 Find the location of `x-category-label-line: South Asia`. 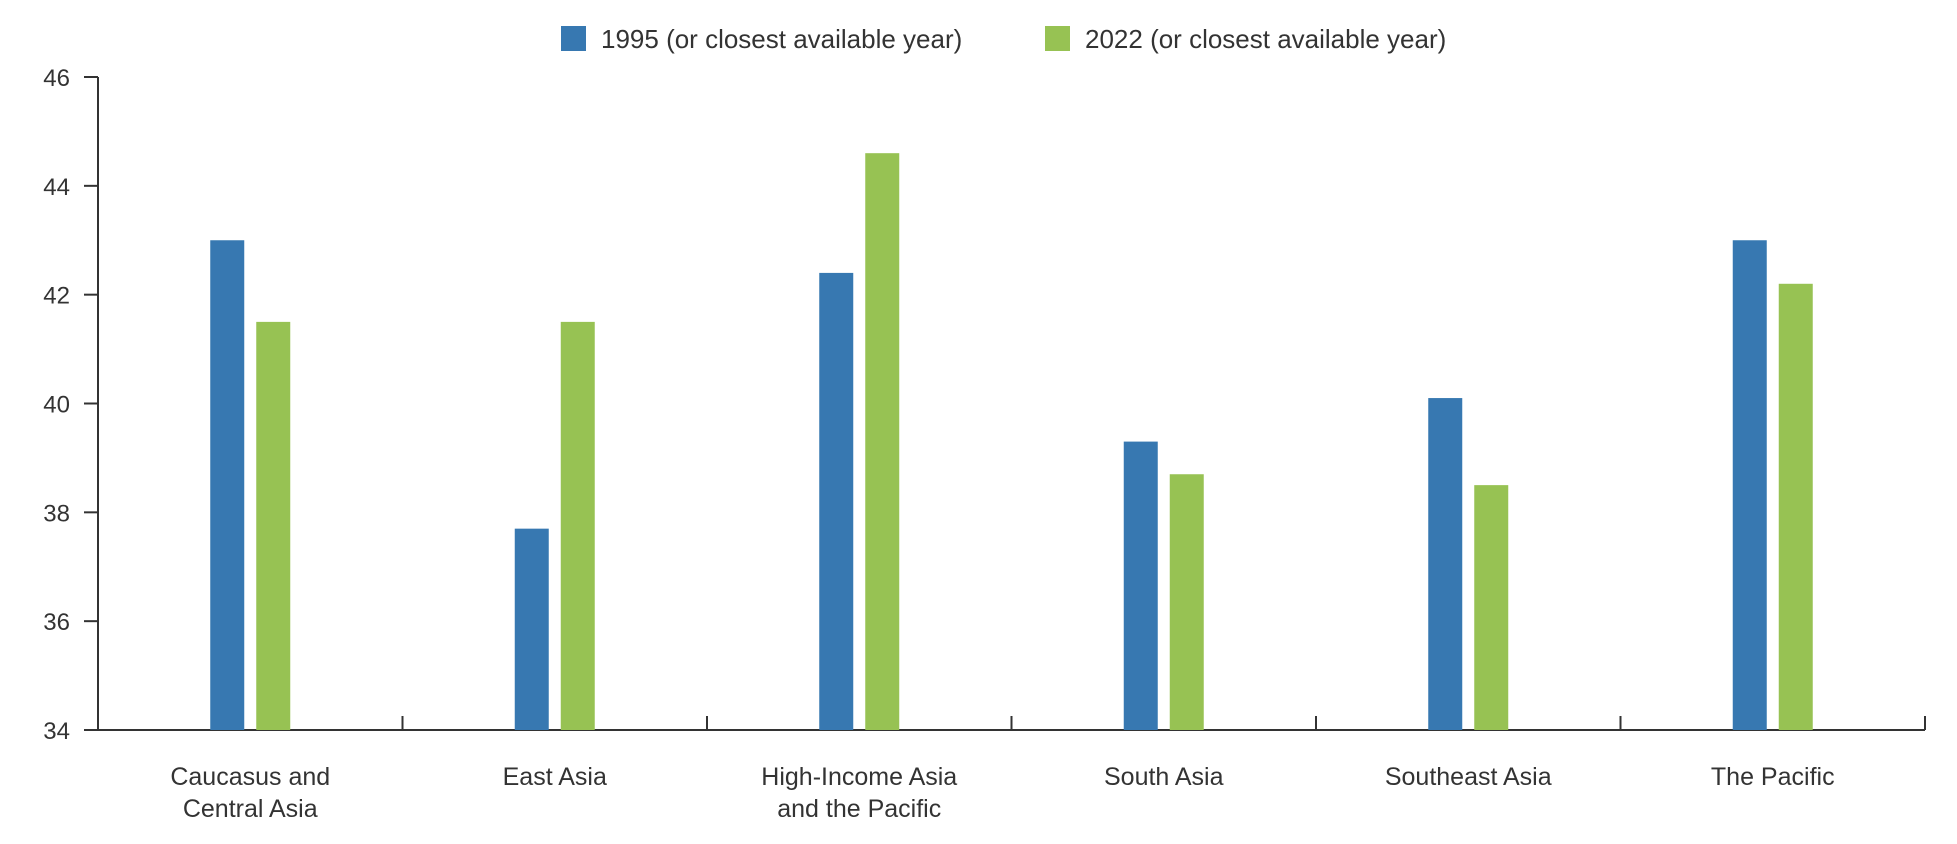

x-category-label-line: South Asia is located at coordinates (1164, 777).